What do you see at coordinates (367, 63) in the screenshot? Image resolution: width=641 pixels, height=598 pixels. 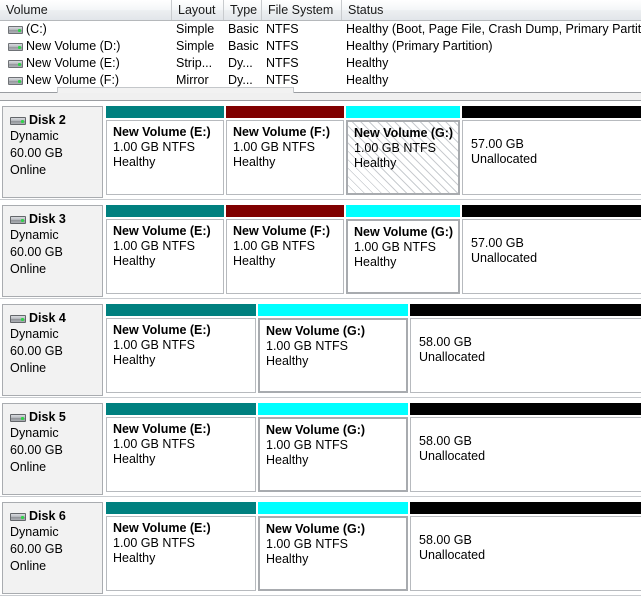 I see `volume-cell-status: Healthy` at bounding box center [367, 63].